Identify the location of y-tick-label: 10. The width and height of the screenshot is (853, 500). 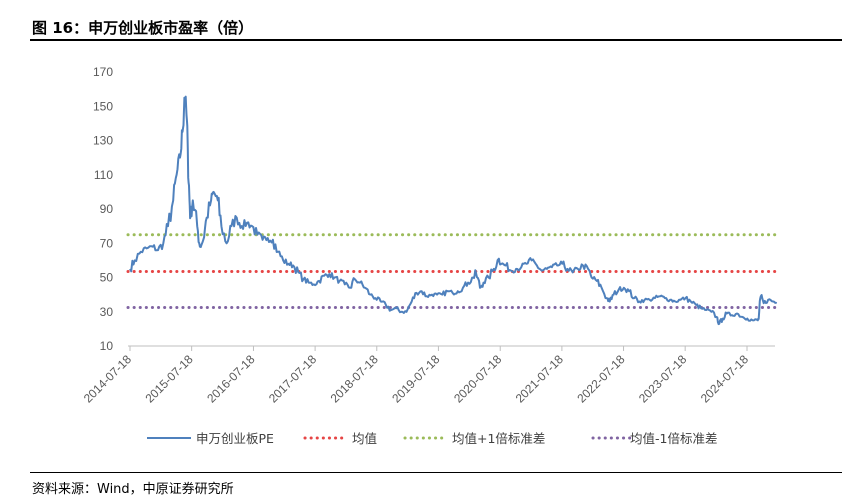
(107, 346).